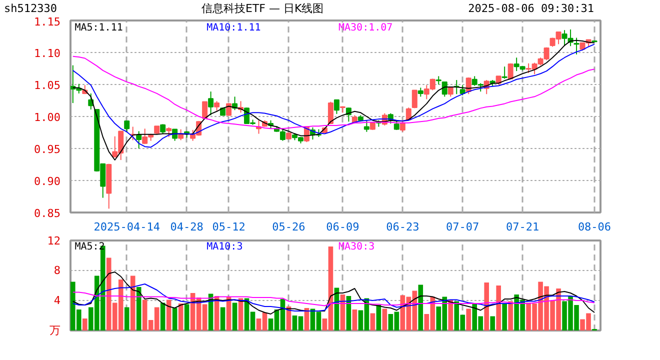 The height and width of the screenshot is (360, 660). I want to click on x-tick-label: 08-06, so click(595, 227).